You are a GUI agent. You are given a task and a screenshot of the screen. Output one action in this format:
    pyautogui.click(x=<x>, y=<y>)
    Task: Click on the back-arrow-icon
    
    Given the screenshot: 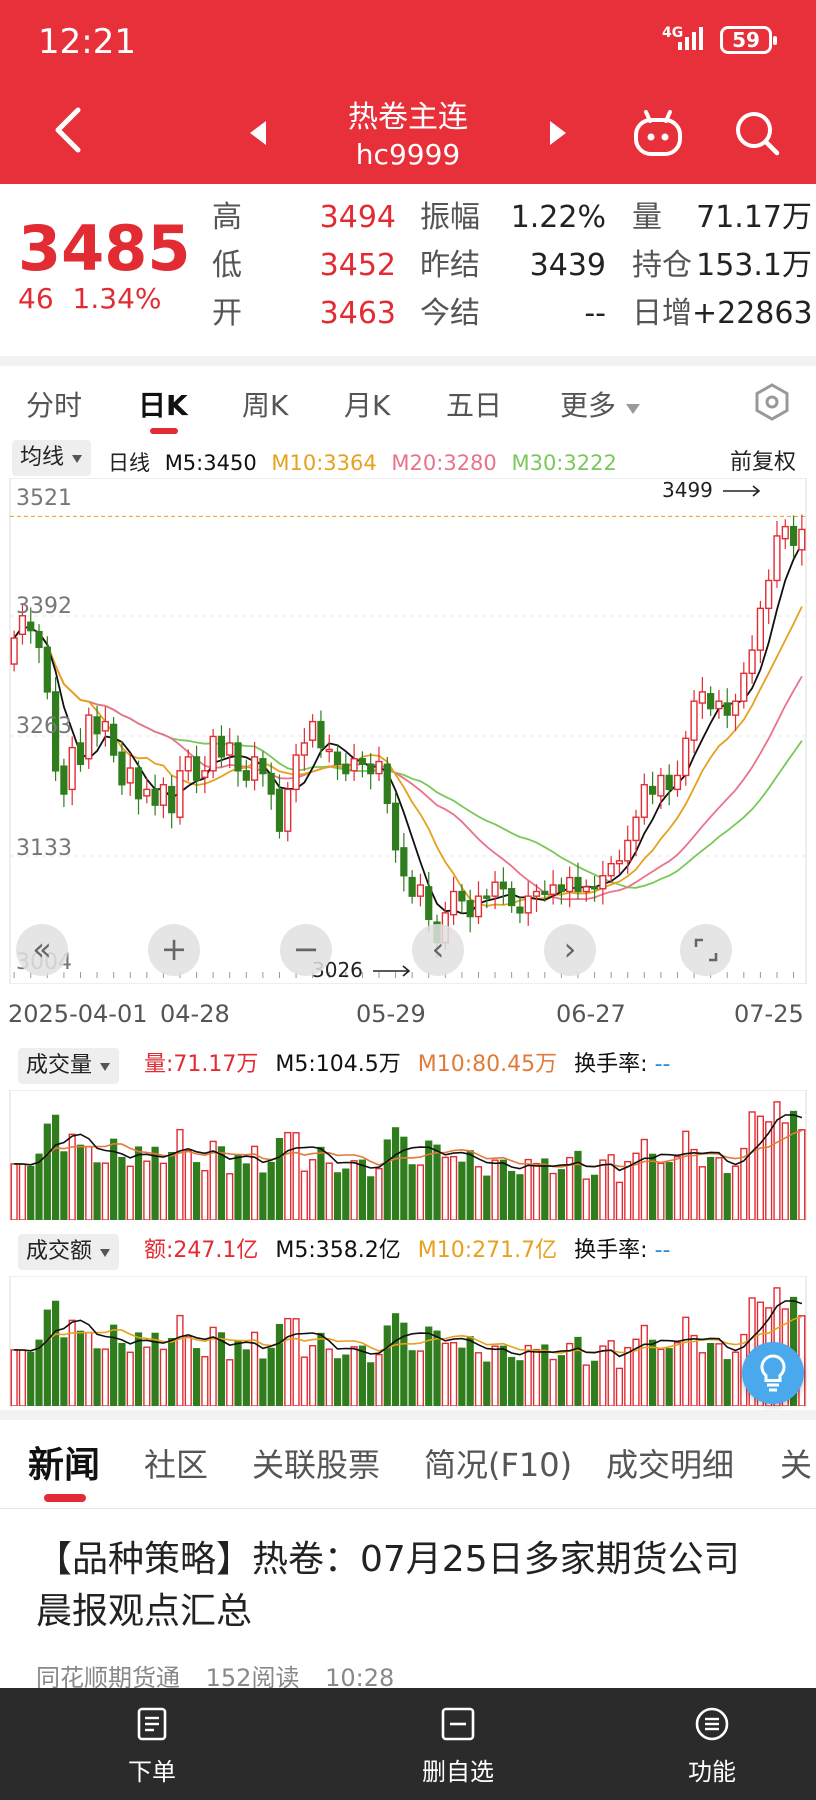 What is the action you would take?
    pyautogui.click(x=68, y=130)
    